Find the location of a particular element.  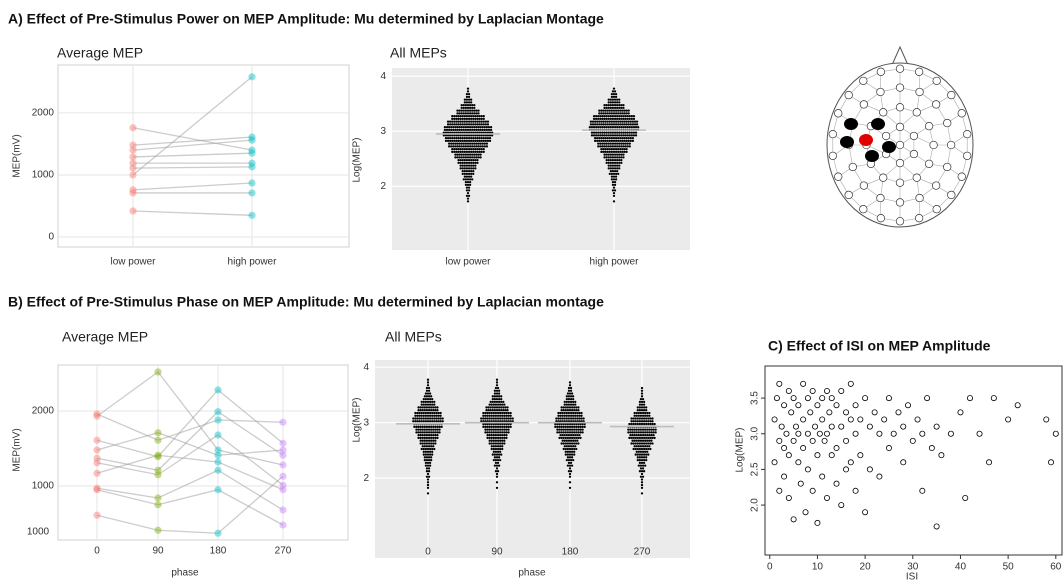

y-tick-label: 3.0 is located at coordinates (755, 433).